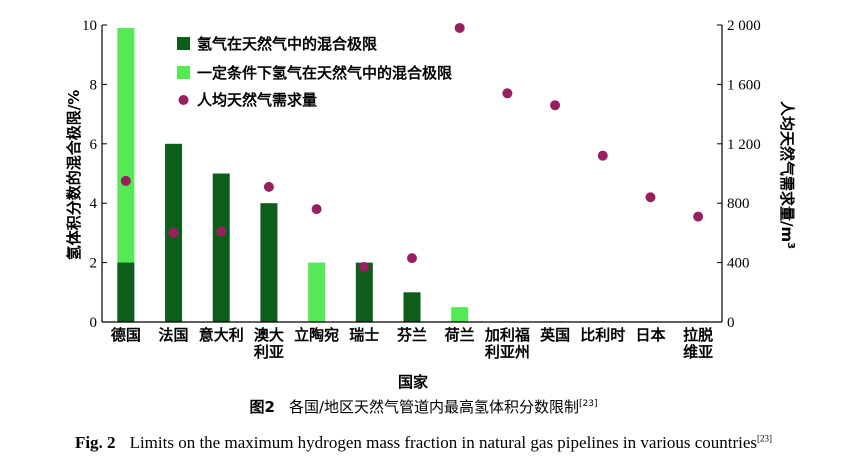 This screenshot has width=847, height=470. Describe the element at coordinates (698, 335) in the screenshot. I see `x-tick-label-line: 拉脱` at that location.